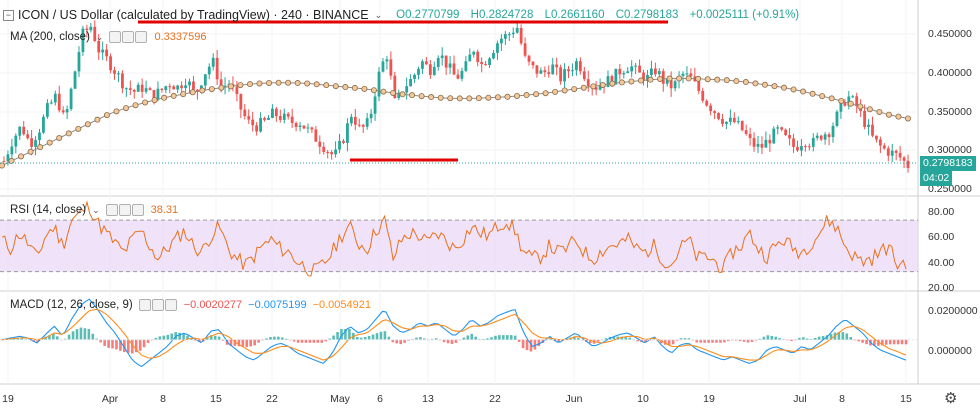 The height and width of the screenshot is (410, 980). Describe the element at coordinates (619, 15) in the screenshot. I see `close-label: C` at that location.